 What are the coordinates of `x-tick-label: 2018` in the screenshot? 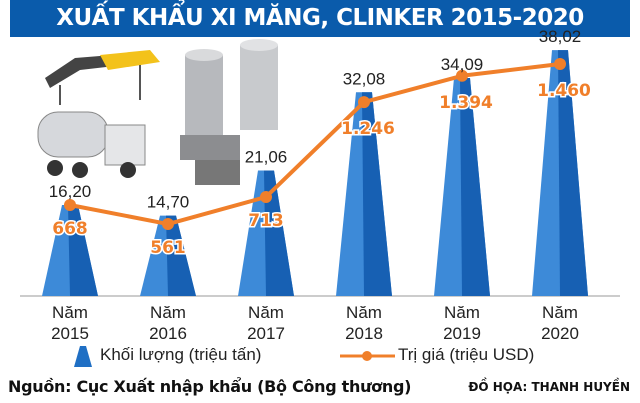 It's located at (364, 332).